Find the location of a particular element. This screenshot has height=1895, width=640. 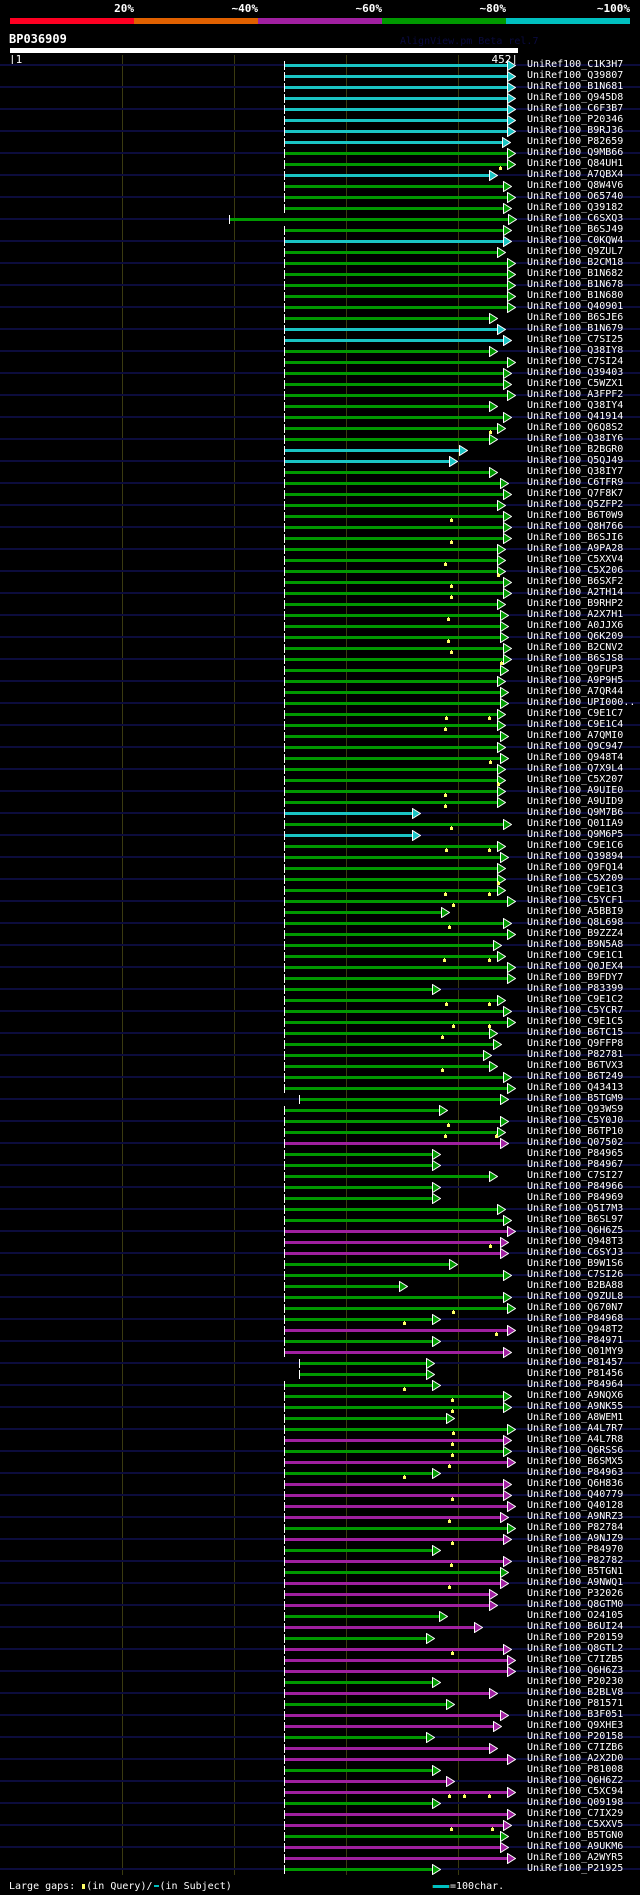

hit-label: UniRef100_B5TGN1 is located at coordinates (575, 1571).